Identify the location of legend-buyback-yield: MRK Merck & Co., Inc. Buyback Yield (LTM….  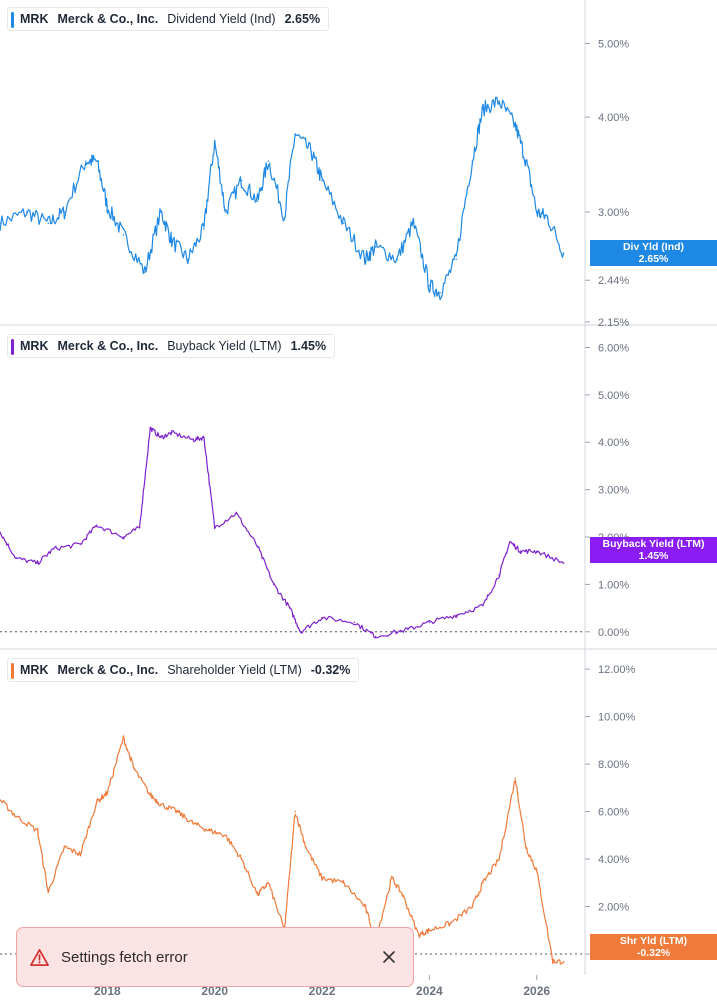
(171, 346).